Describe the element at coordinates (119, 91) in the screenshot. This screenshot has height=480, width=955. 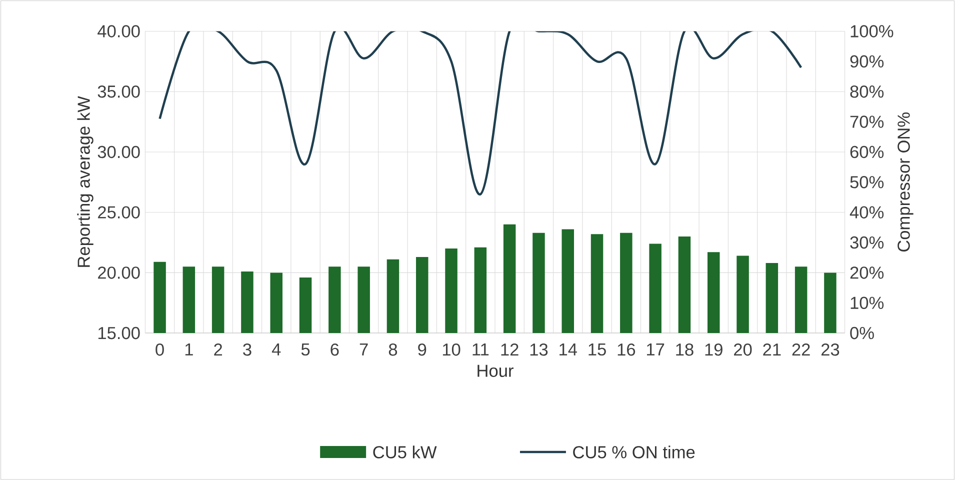
I see `y-tick-label: 35.00` at that location.